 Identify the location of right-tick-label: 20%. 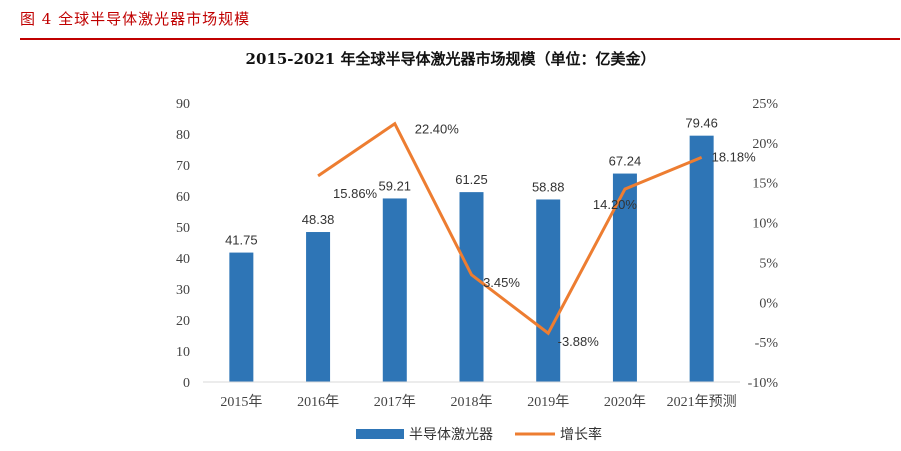
(765, 144).